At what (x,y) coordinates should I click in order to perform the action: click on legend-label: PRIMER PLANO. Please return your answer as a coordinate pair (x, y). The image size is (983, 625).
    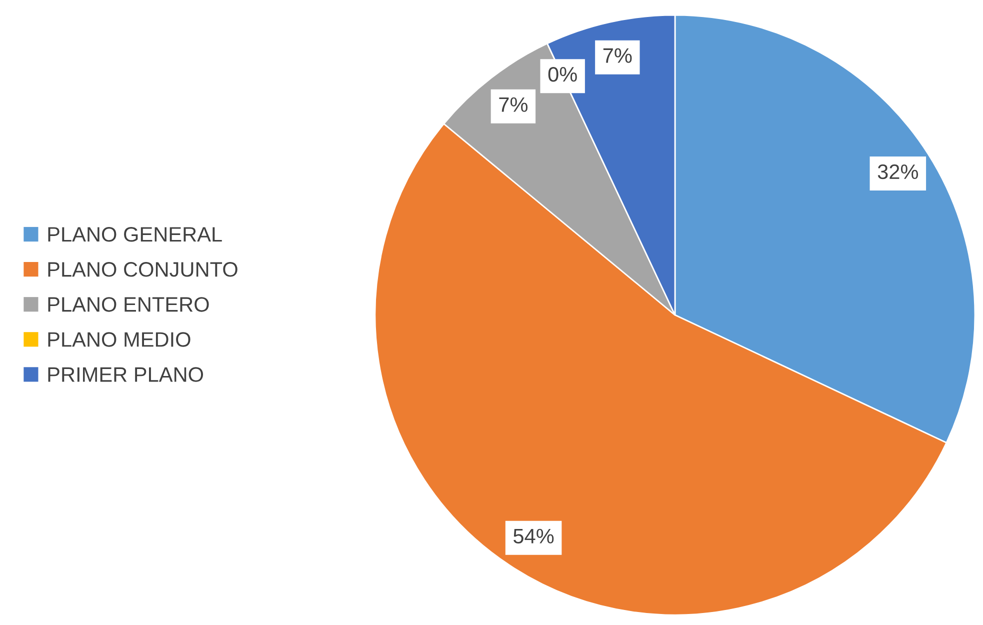
    Looking at the image, I should click on (126, 374).